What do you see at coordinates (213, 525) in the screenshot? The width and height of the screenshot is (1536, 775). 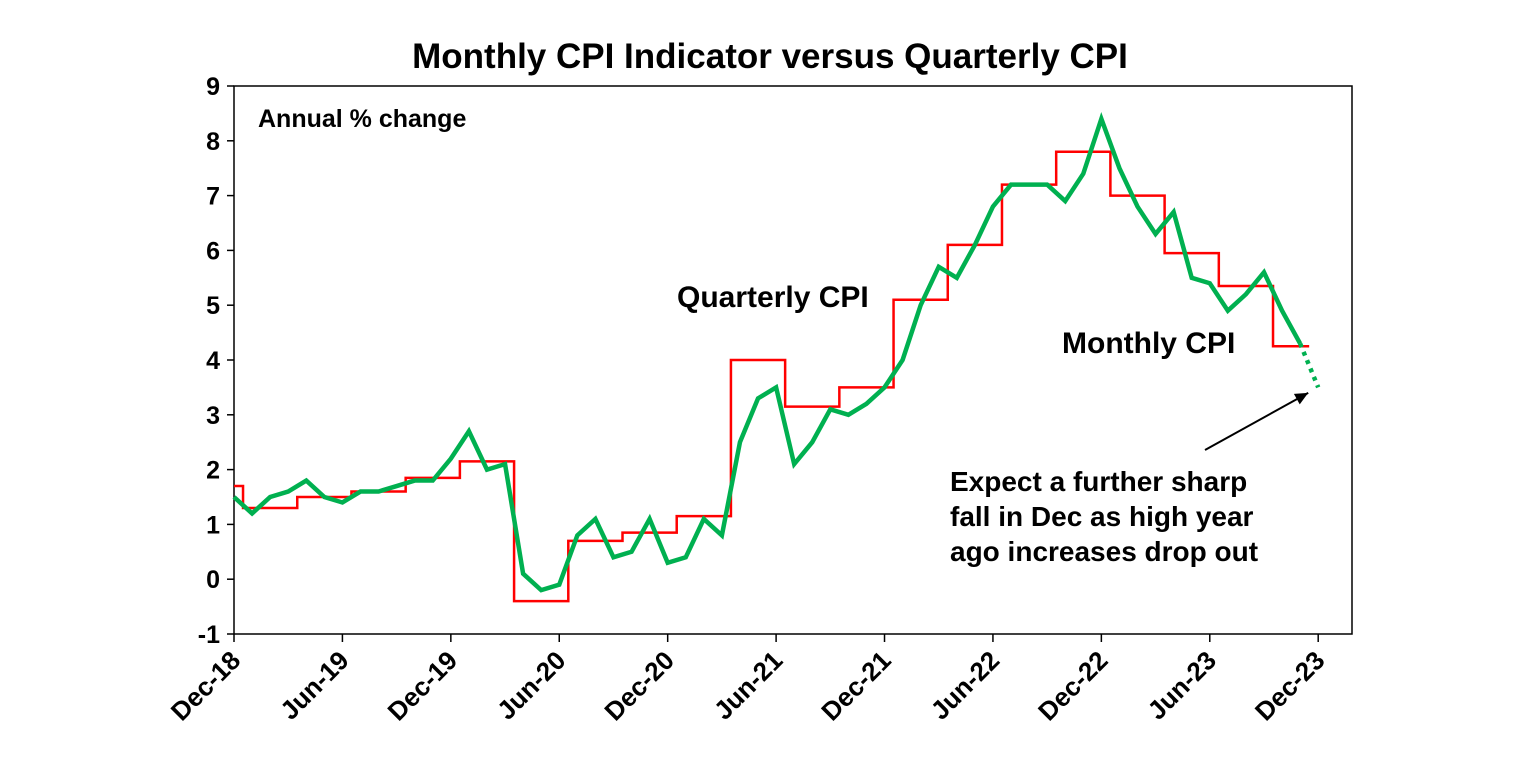 I see `y-tick-label: 1` at bounding box center [213, 525].